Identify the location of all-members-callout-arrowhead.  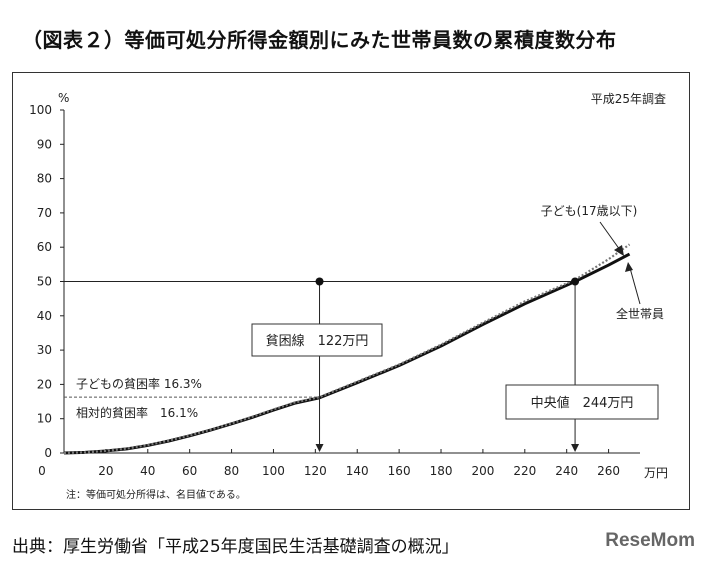
(629, 267).